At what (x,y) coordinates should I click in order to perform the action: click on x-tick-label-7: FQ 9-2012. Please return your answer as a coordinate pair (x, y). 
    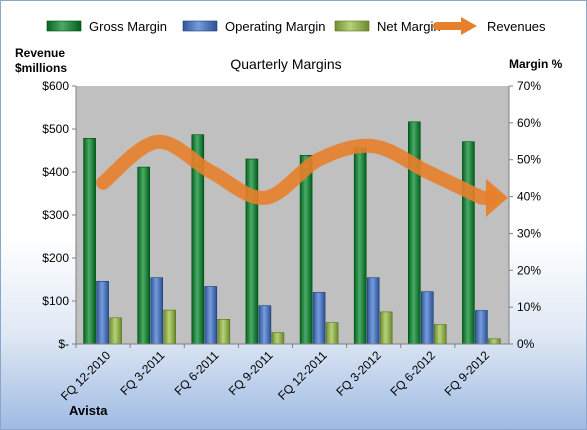
    Looking at the image, I should click on (467, 373).